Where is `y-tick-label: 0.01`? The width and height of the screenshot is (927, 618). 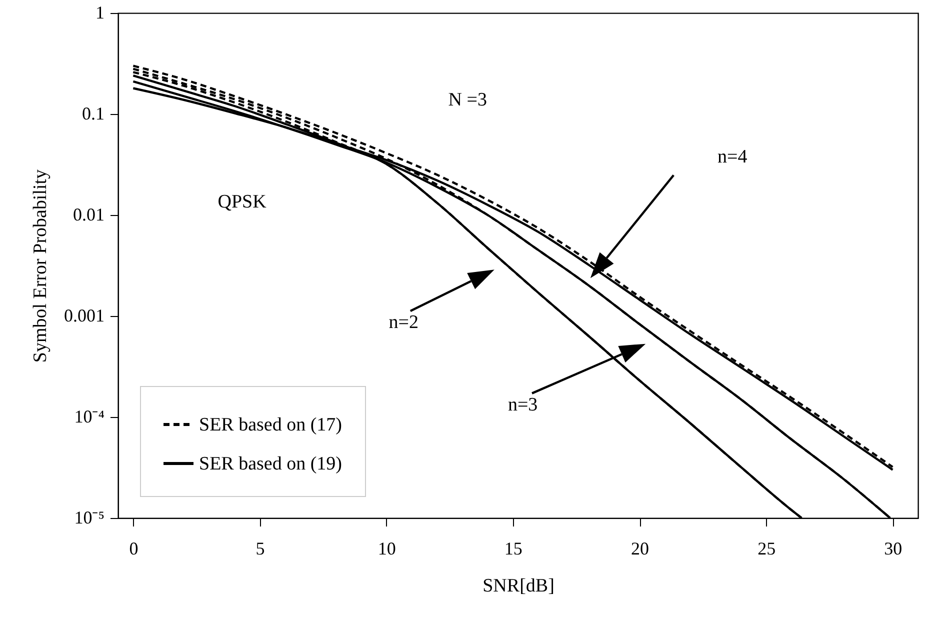 y-tick-label: 0.01 is located at coordinates (88, 214).